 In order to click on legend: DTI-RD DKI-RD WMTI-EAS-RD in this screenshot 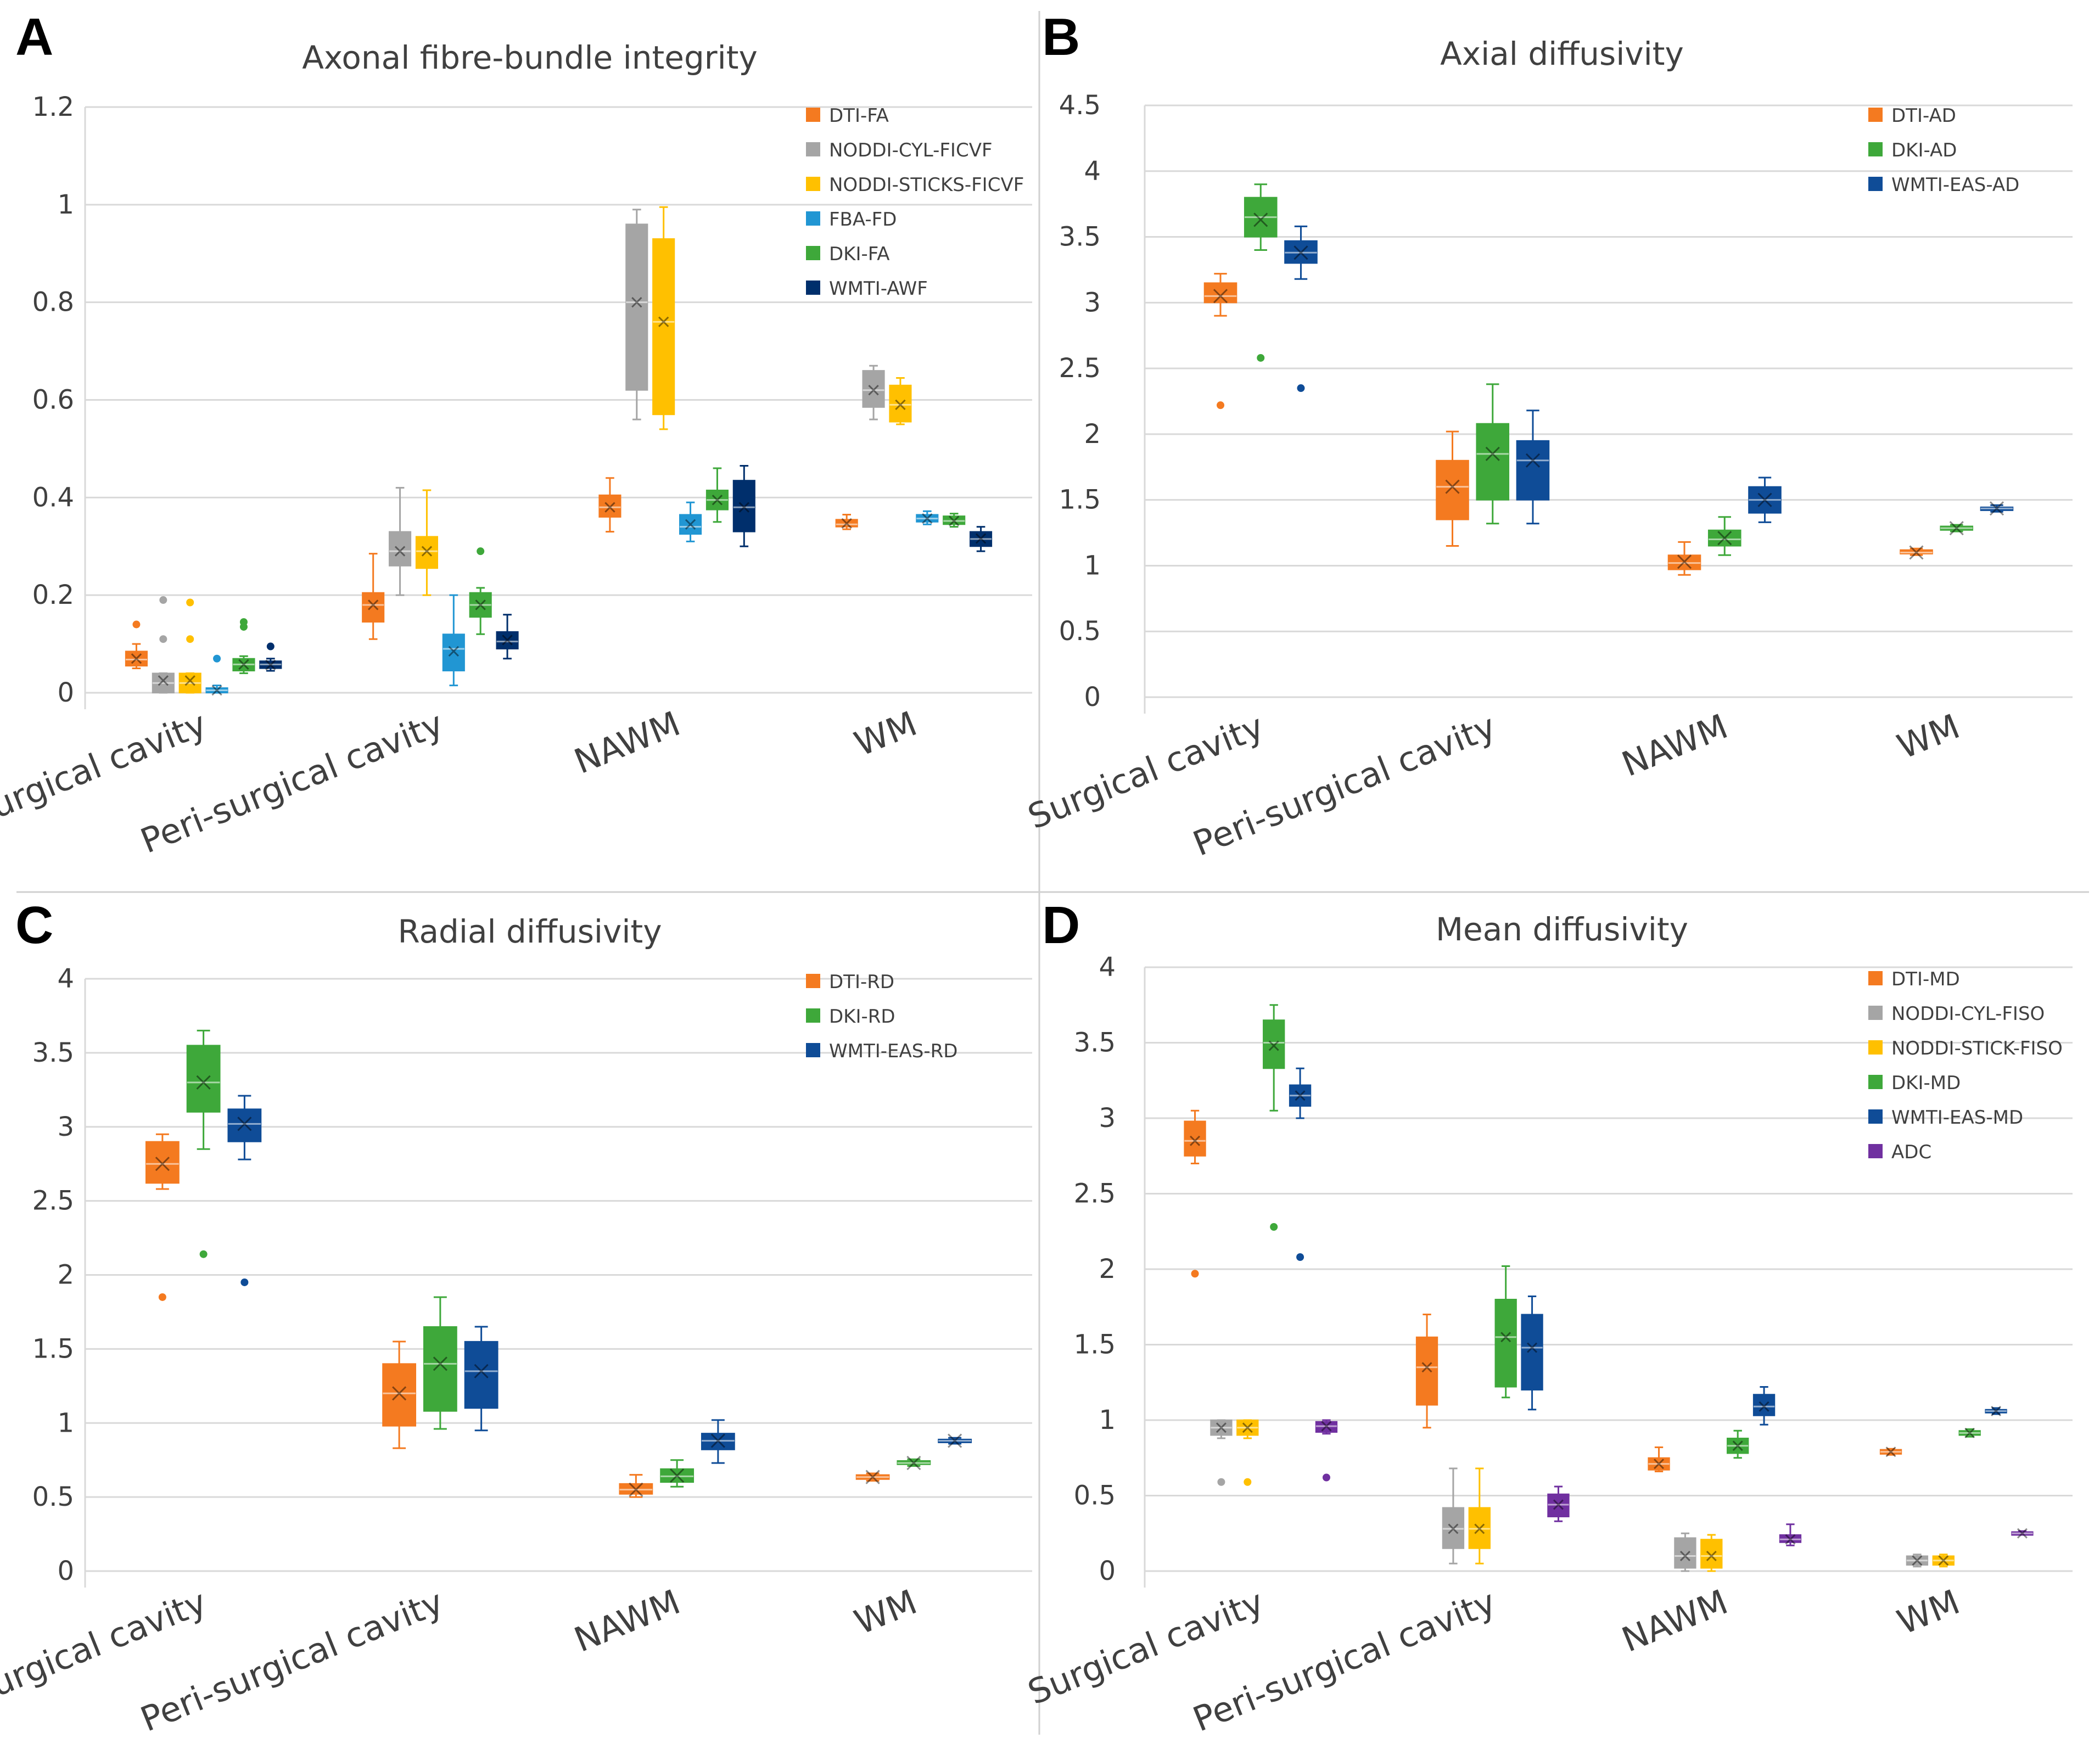, I will do `click(882, 1016)`.